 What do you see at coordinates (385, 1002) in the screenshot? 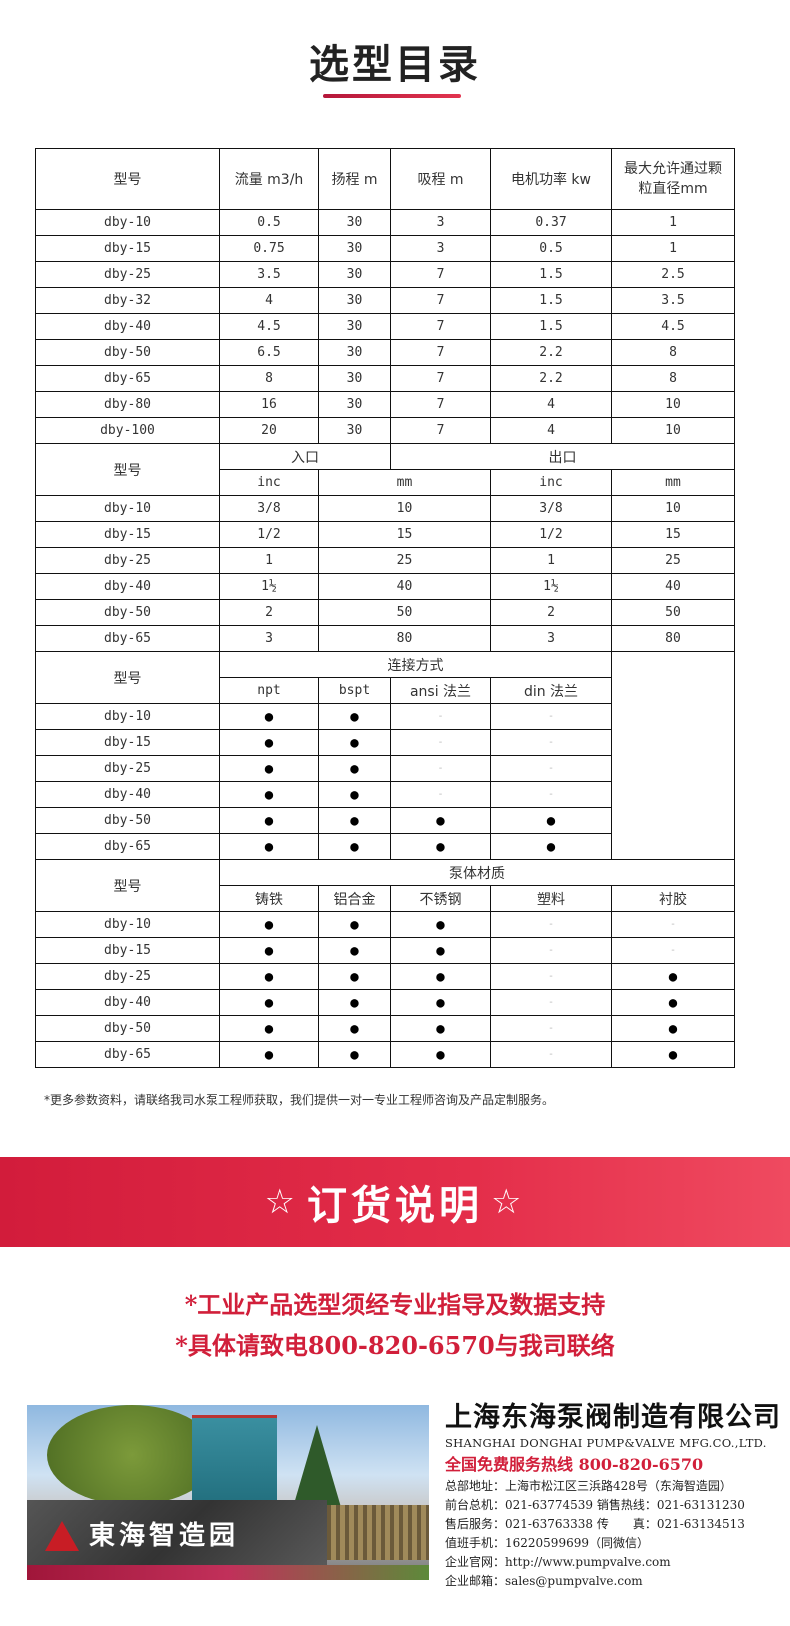
I see `table-row: dby-40 ● ● ● - ●` at bounding box center [385, 1002].